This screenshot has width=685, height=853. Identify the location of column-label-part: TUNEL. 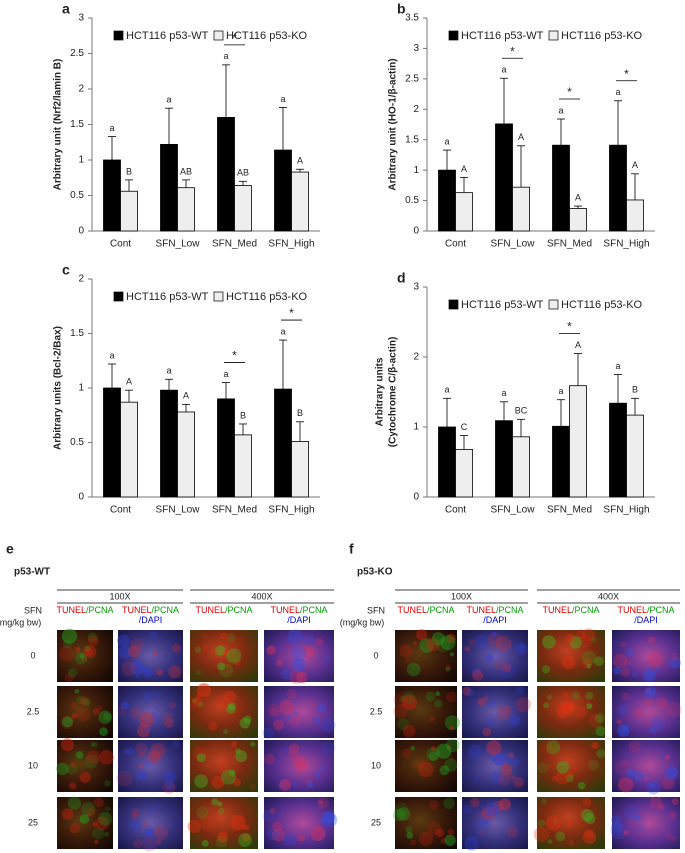
(285, 610).